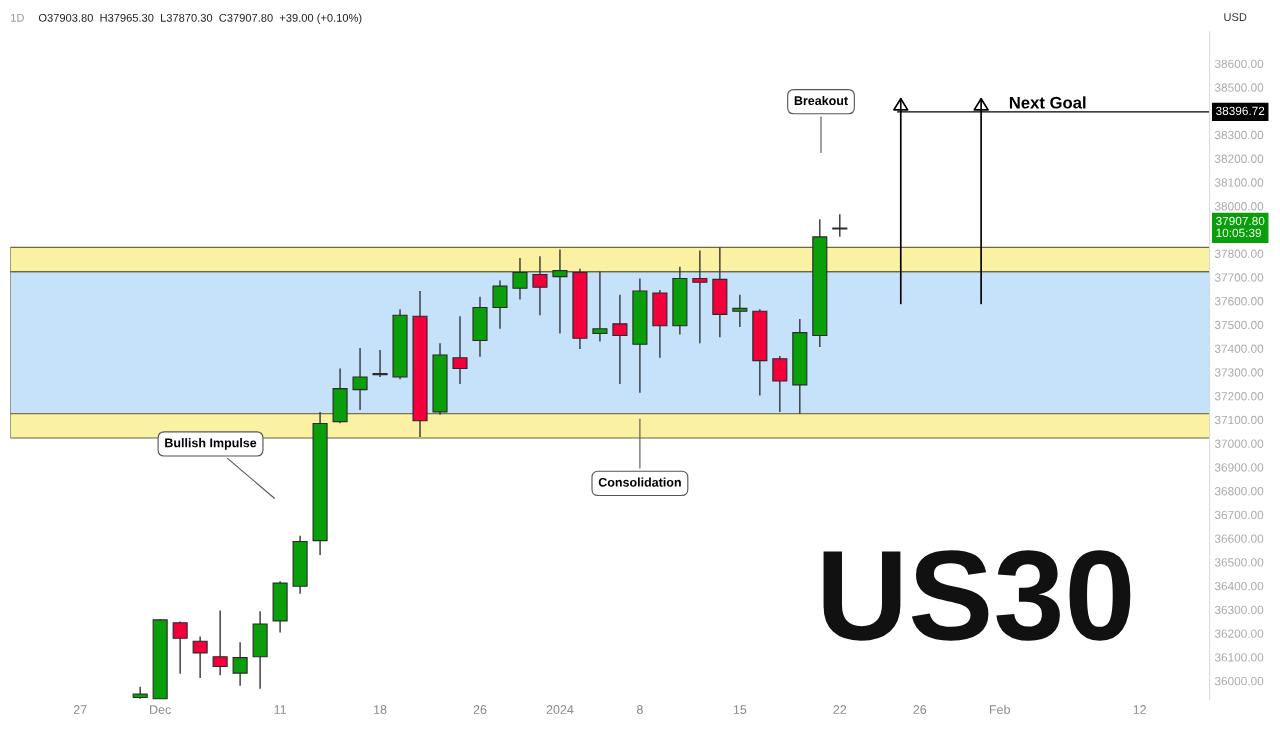 The width and height of the screenshot is (1280, 751). Describe the element at coordinates (1240, 227) in the screenshot. I see `text: 37907.80 10:05:39` at that location.